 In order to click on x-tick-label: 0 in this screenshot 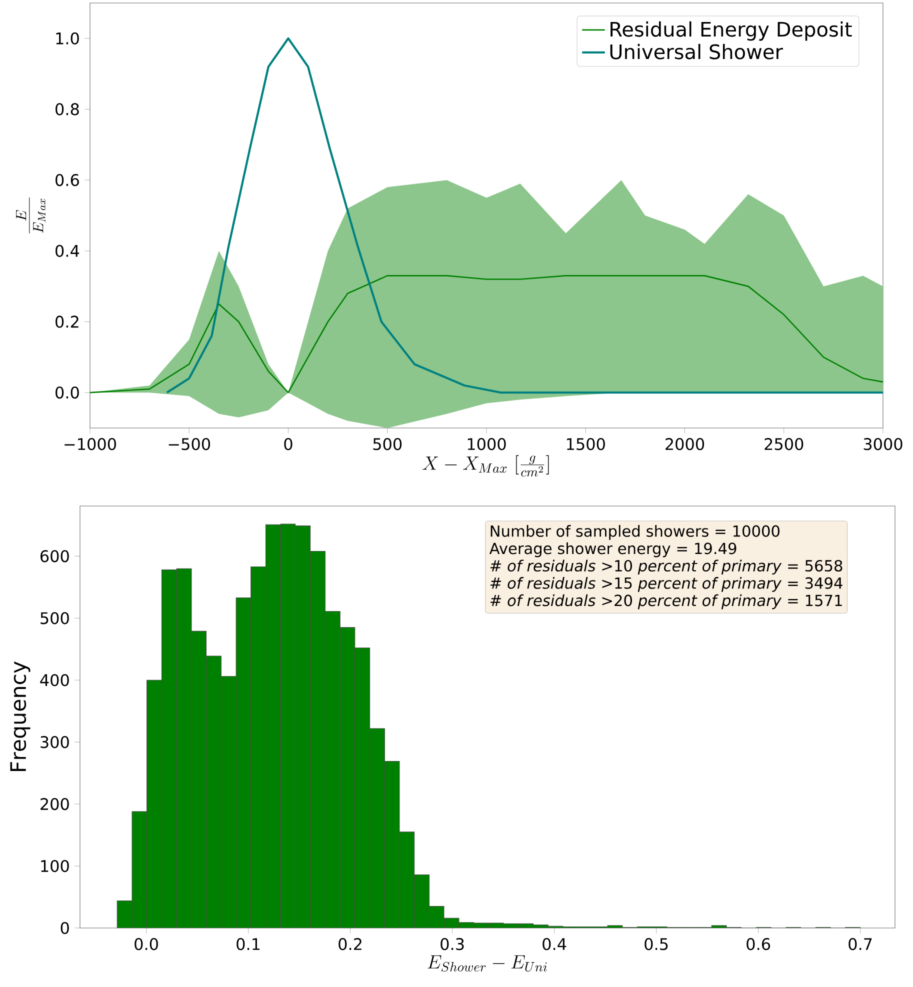, I will do `click(288, 444)`.